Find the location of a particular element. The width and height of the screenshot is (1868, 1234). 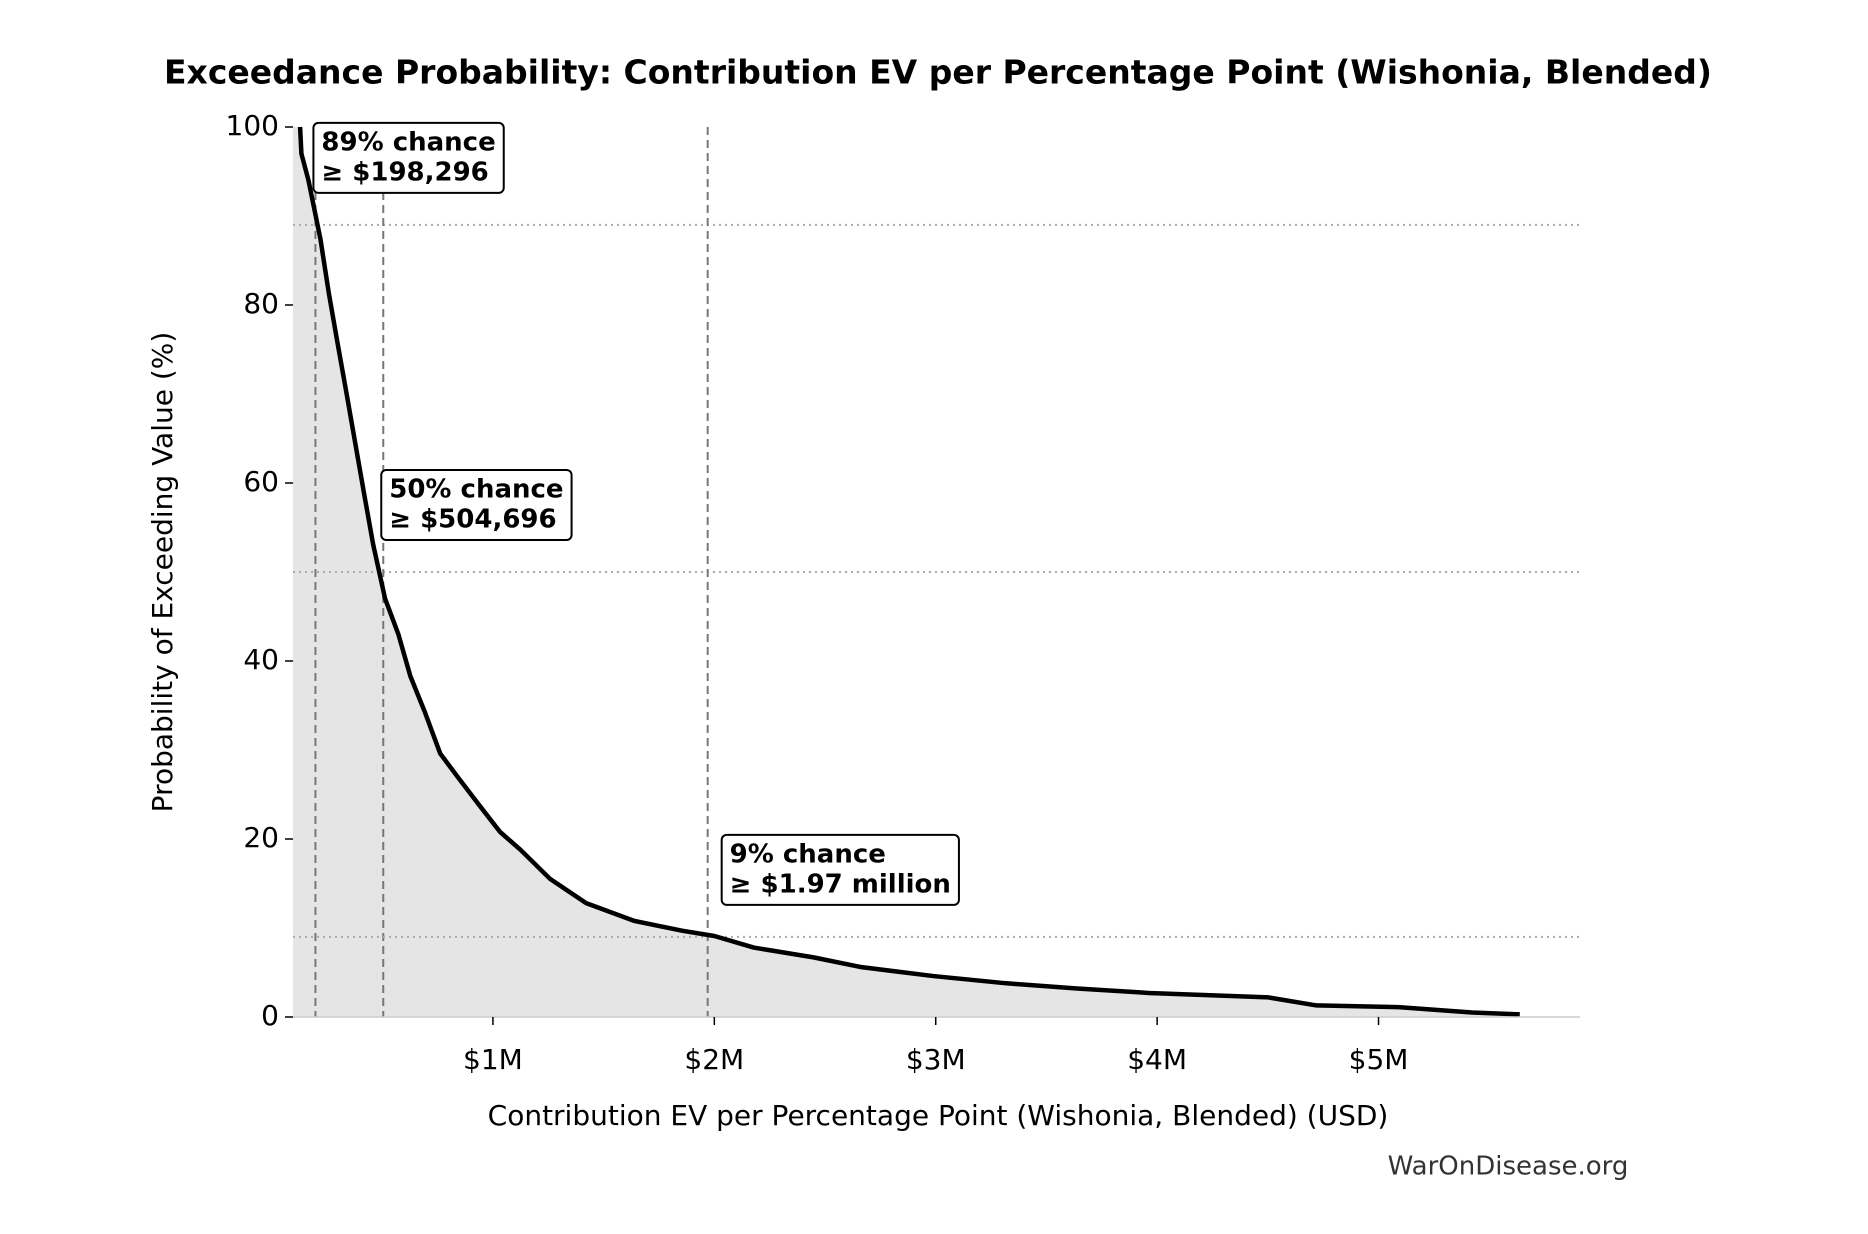

annotation-text: 9% chance is located at coordinates (808, 854).